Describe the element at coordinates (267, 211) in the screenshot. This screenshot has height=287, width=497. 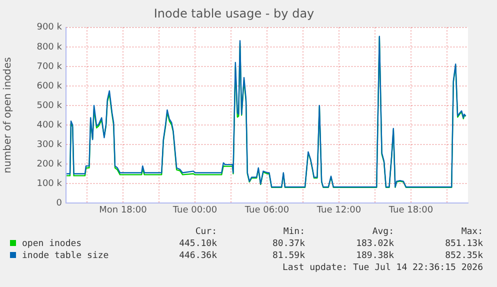
I see `x-tick-label: Tue 06:00` at that location.